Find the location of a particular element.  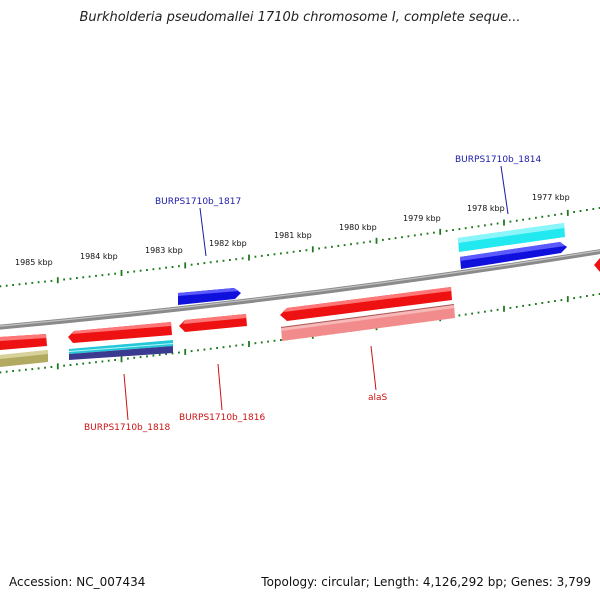

gene-label-BURPS1710b_1818: BURPS1710b_1818 is located at coordinates (127, 428).